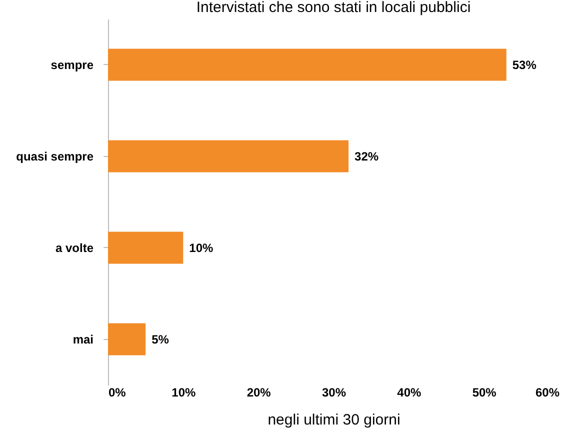 This screenshot has width=584, height=432. What do you see at coordinates (161, 339) in the screenshot?
I see `data-label: 5%` at bounding box center [161, 339].